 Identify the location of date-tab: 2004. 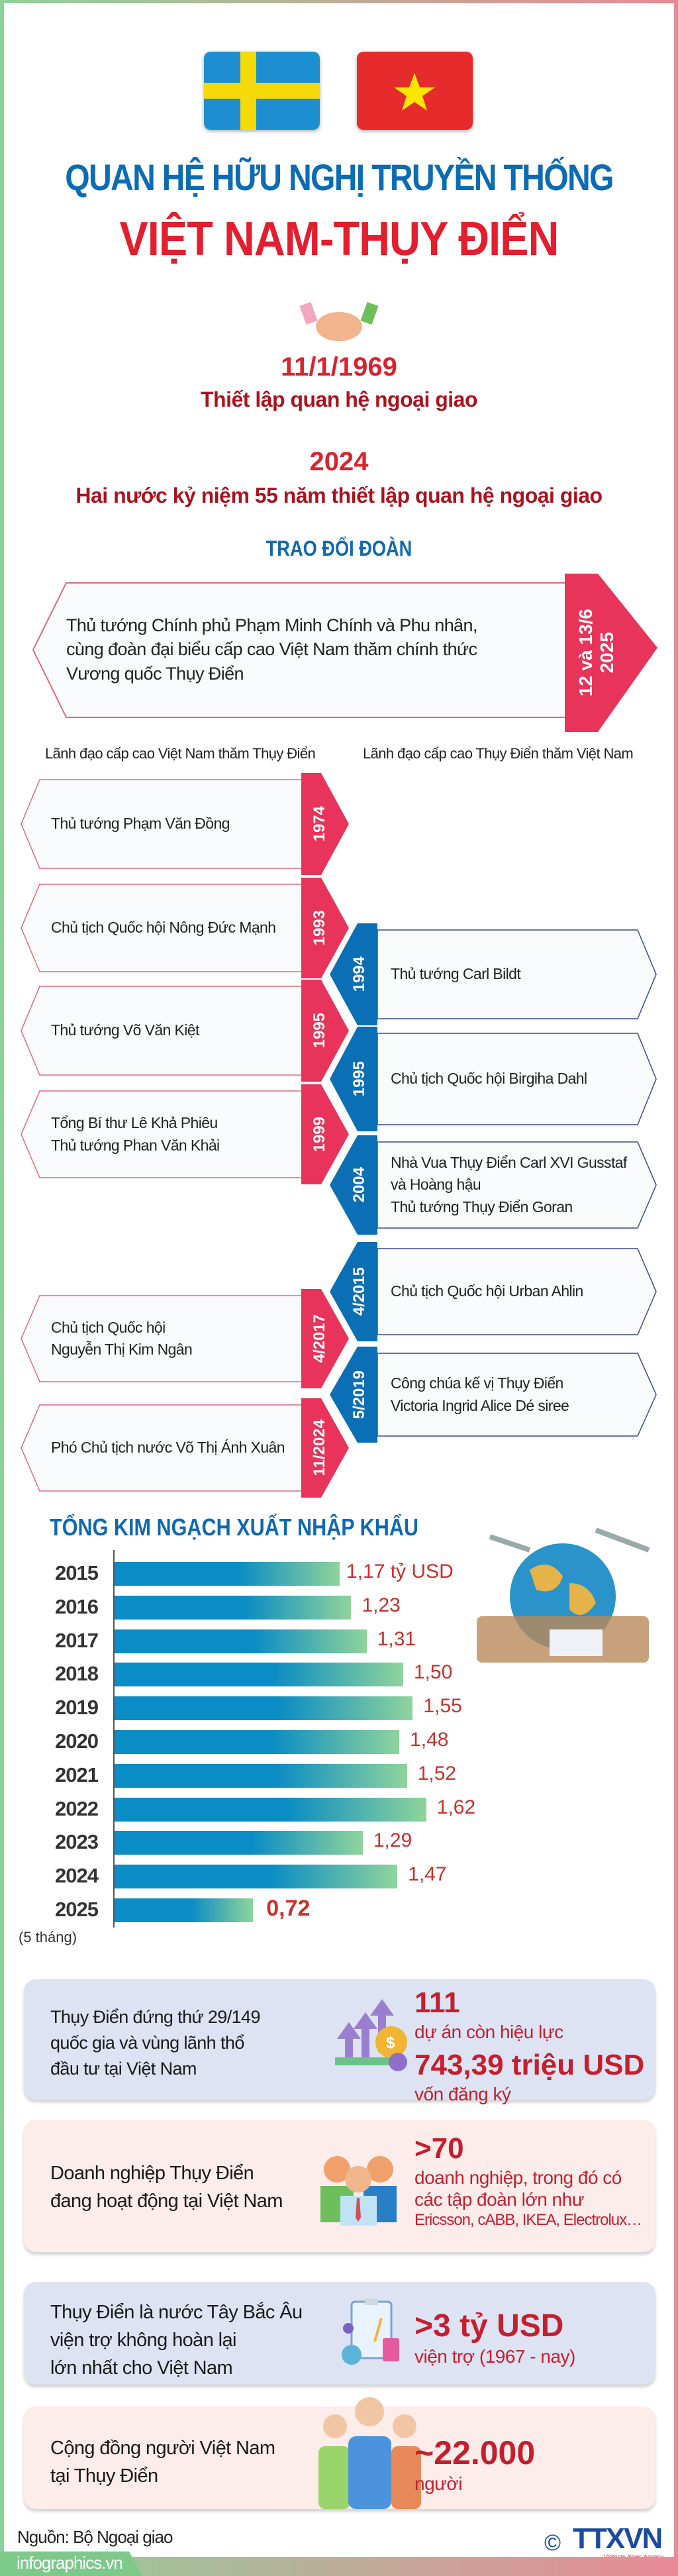
(352, 1185).